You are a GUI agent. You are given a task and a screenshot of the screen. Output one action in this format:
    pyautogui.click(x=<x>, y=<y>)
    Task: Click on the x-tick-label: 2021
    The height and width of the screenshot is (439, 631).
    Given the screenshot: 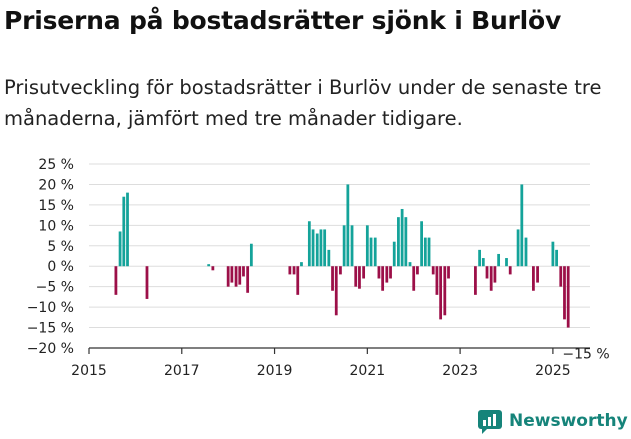 What is the action you would take?
    pyautogui.click(x=368, y=371)
    